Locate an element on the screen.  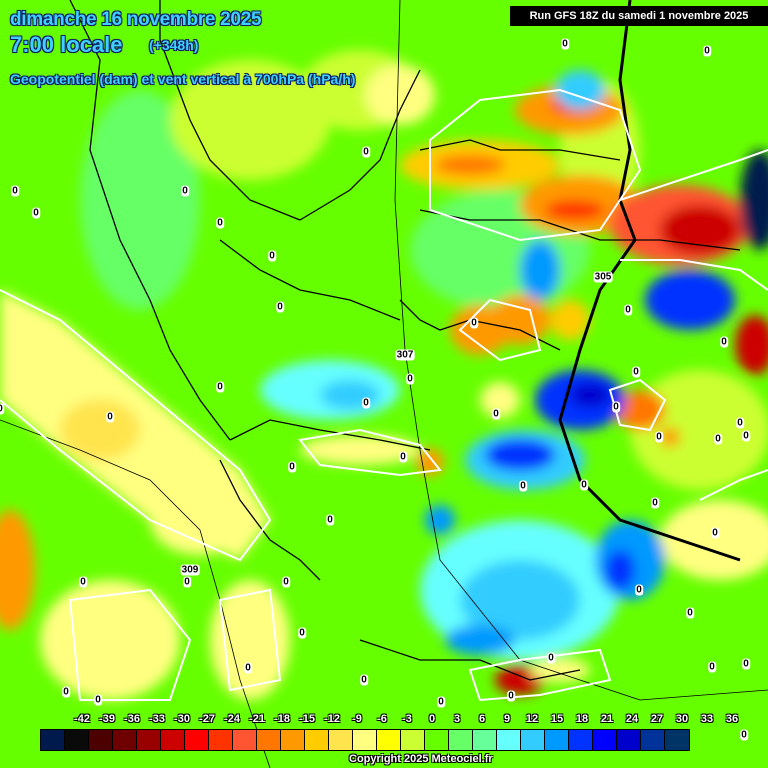
legend-tick: 27 is located at coordinates (657, 719).